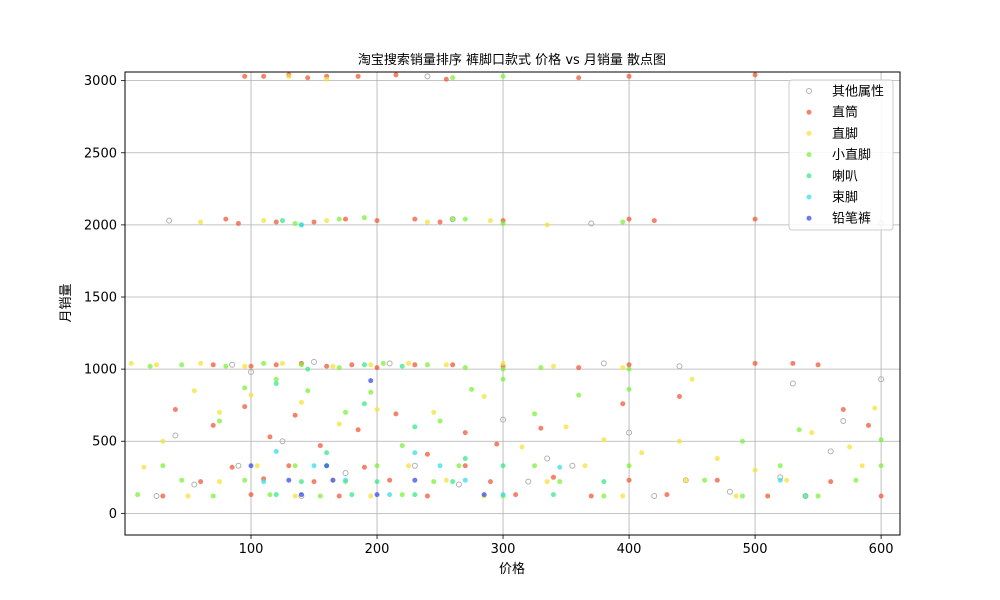 The width and height of the screenshot is (1000, 600). Describe the element at coordinates (512, 569) in the screenshot. I see `x-axis-label: 价格` at that location.